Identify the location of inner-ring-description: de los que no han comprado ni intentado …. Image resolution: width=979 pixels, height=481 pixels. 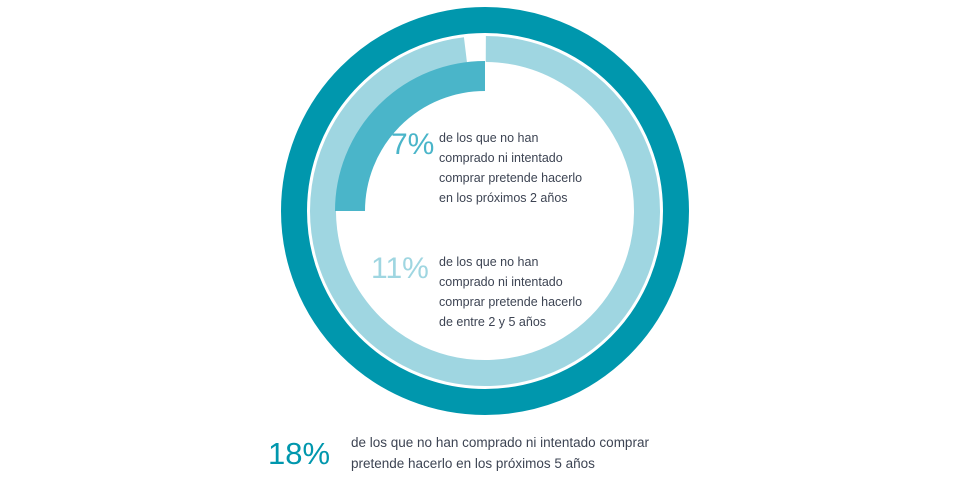
(510, 168).